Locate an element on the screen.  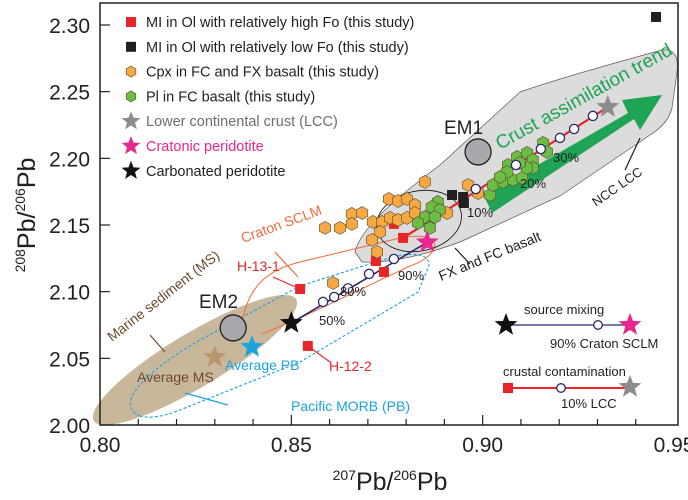
pct-80-label: 80% is located at coordinates (353, 291).